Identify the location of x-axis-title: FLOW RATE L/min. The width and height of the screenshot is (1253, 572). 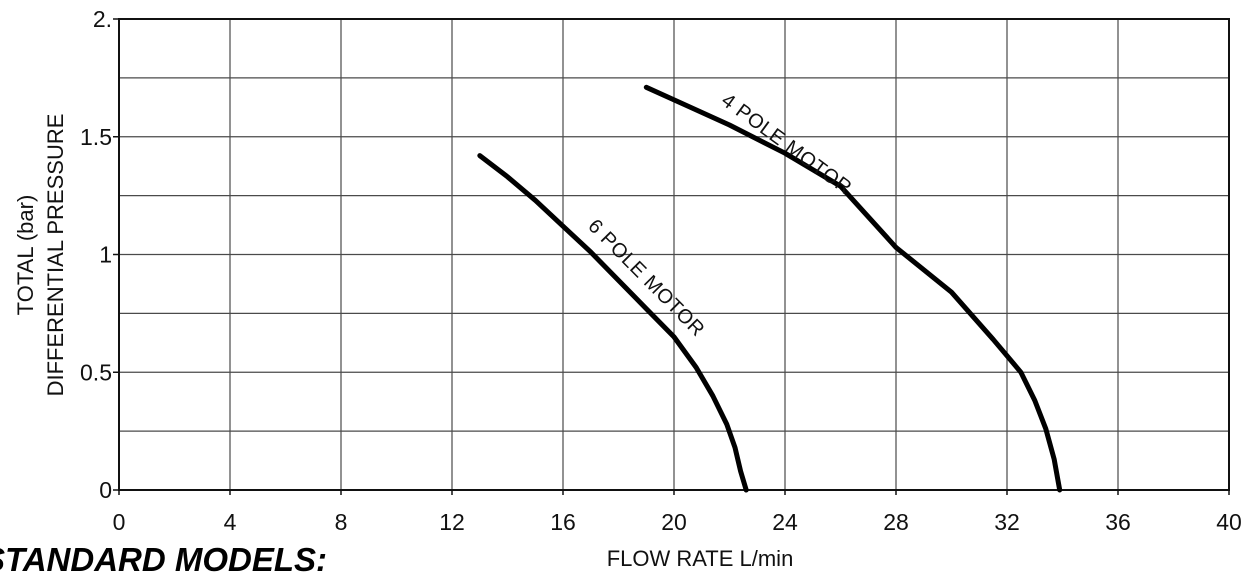
(700, 558).